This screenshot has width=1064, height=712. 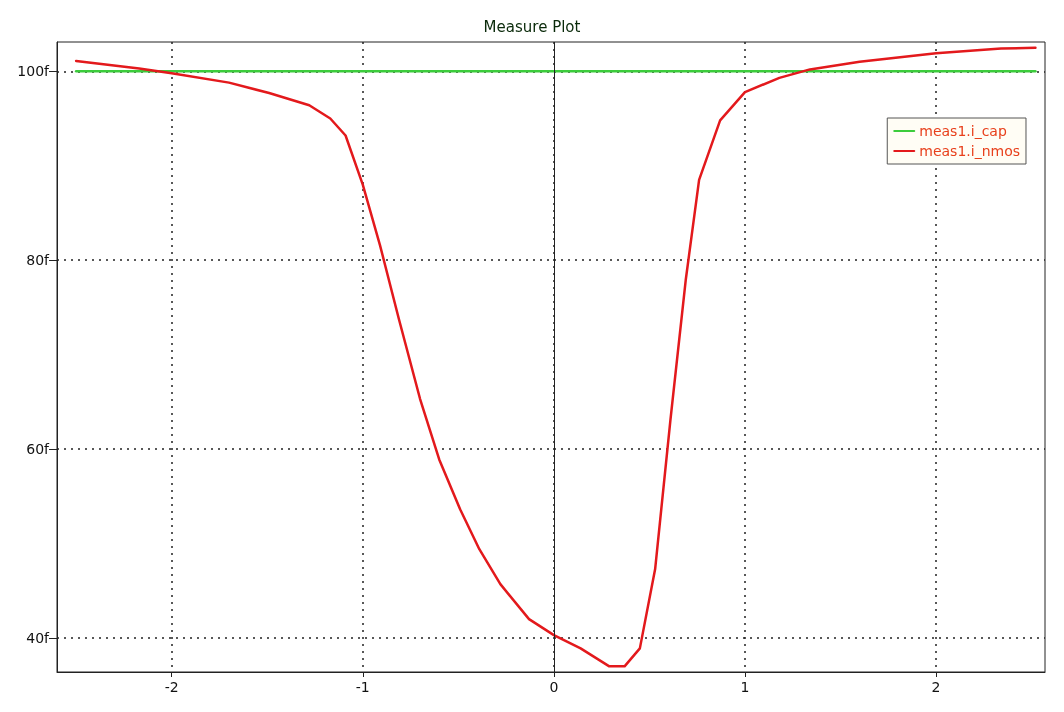 What do you see at coordinates (34, 71) in the screenshot?
I see `y-tick-label: 100f` at bounding box center [34, 71].